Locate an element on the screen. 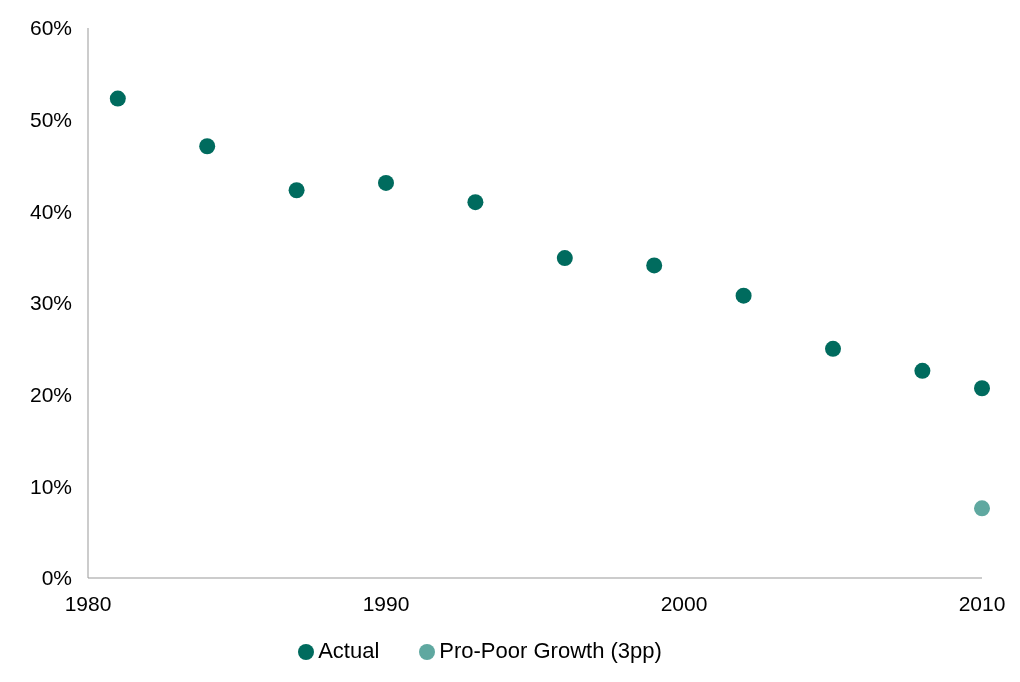 This screenshot has width=1020, height=682. y-tick-label: 50% is located at coordinates (50, 120).